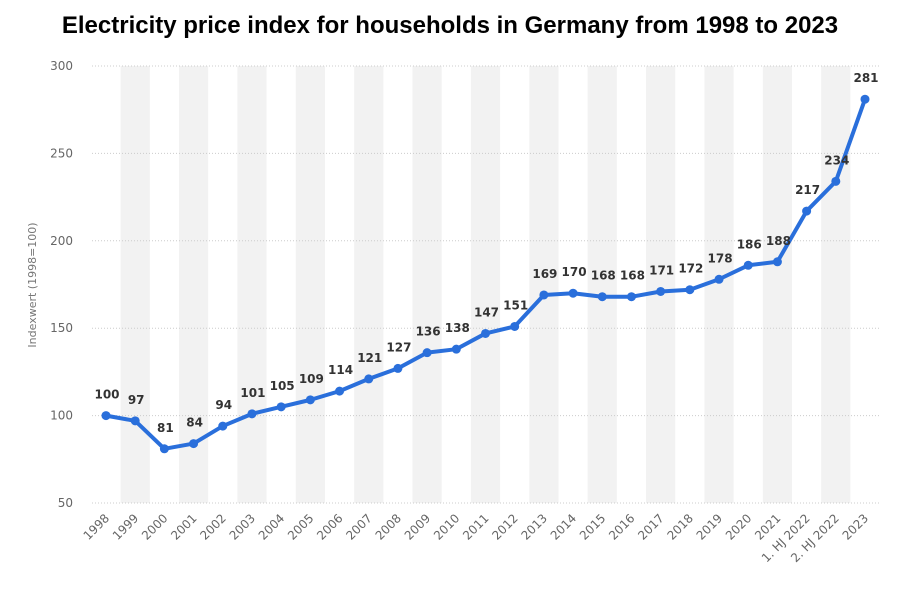 The width and height of the screenshot is (900, 608). What do you see at coordinates (486, 312) in the screenshot?
I see `data-label: 147` at bounding box center [486, 312].